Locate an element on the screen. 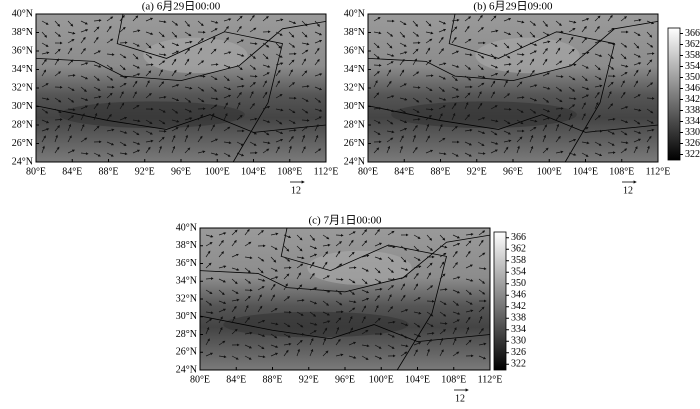  basin-shade is located at coordinates (195, 55).